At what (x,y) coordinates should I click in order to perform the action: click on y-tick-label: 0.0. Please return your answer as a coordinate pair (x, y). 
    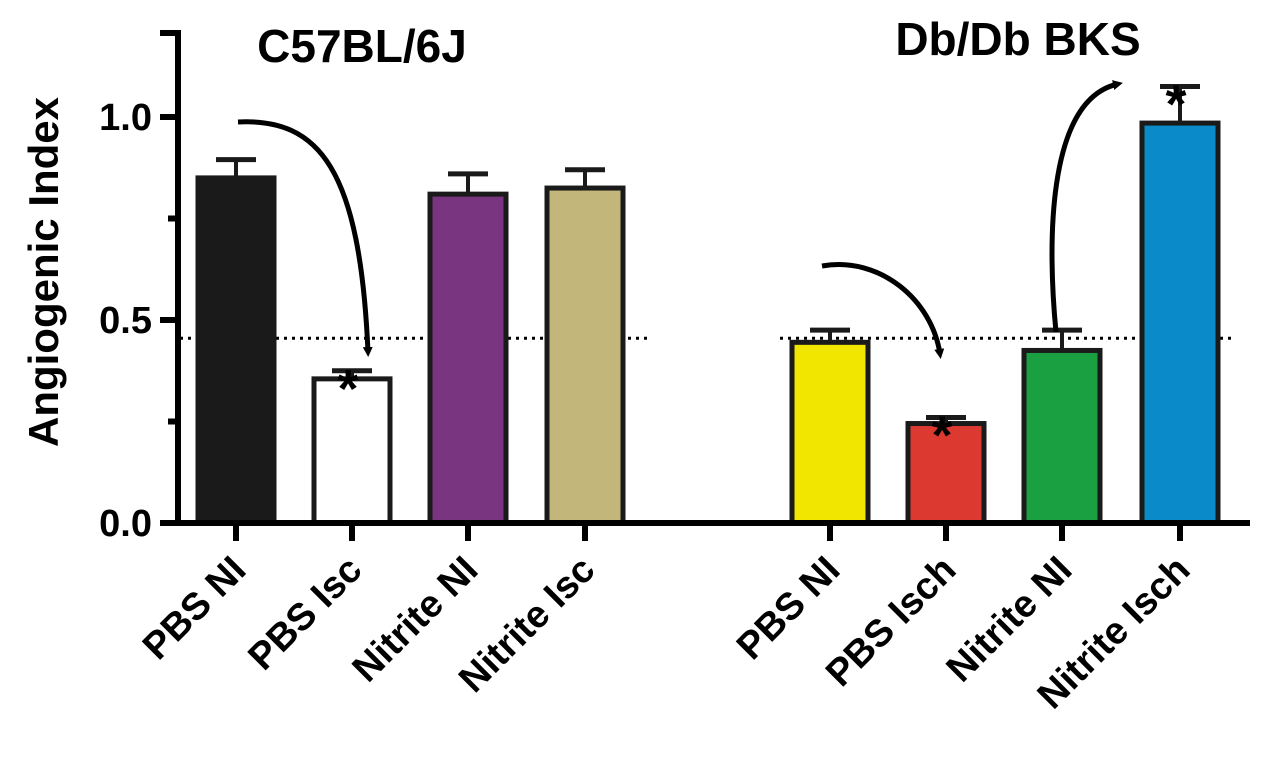
    Looking at the image, I should click on (125, 524).